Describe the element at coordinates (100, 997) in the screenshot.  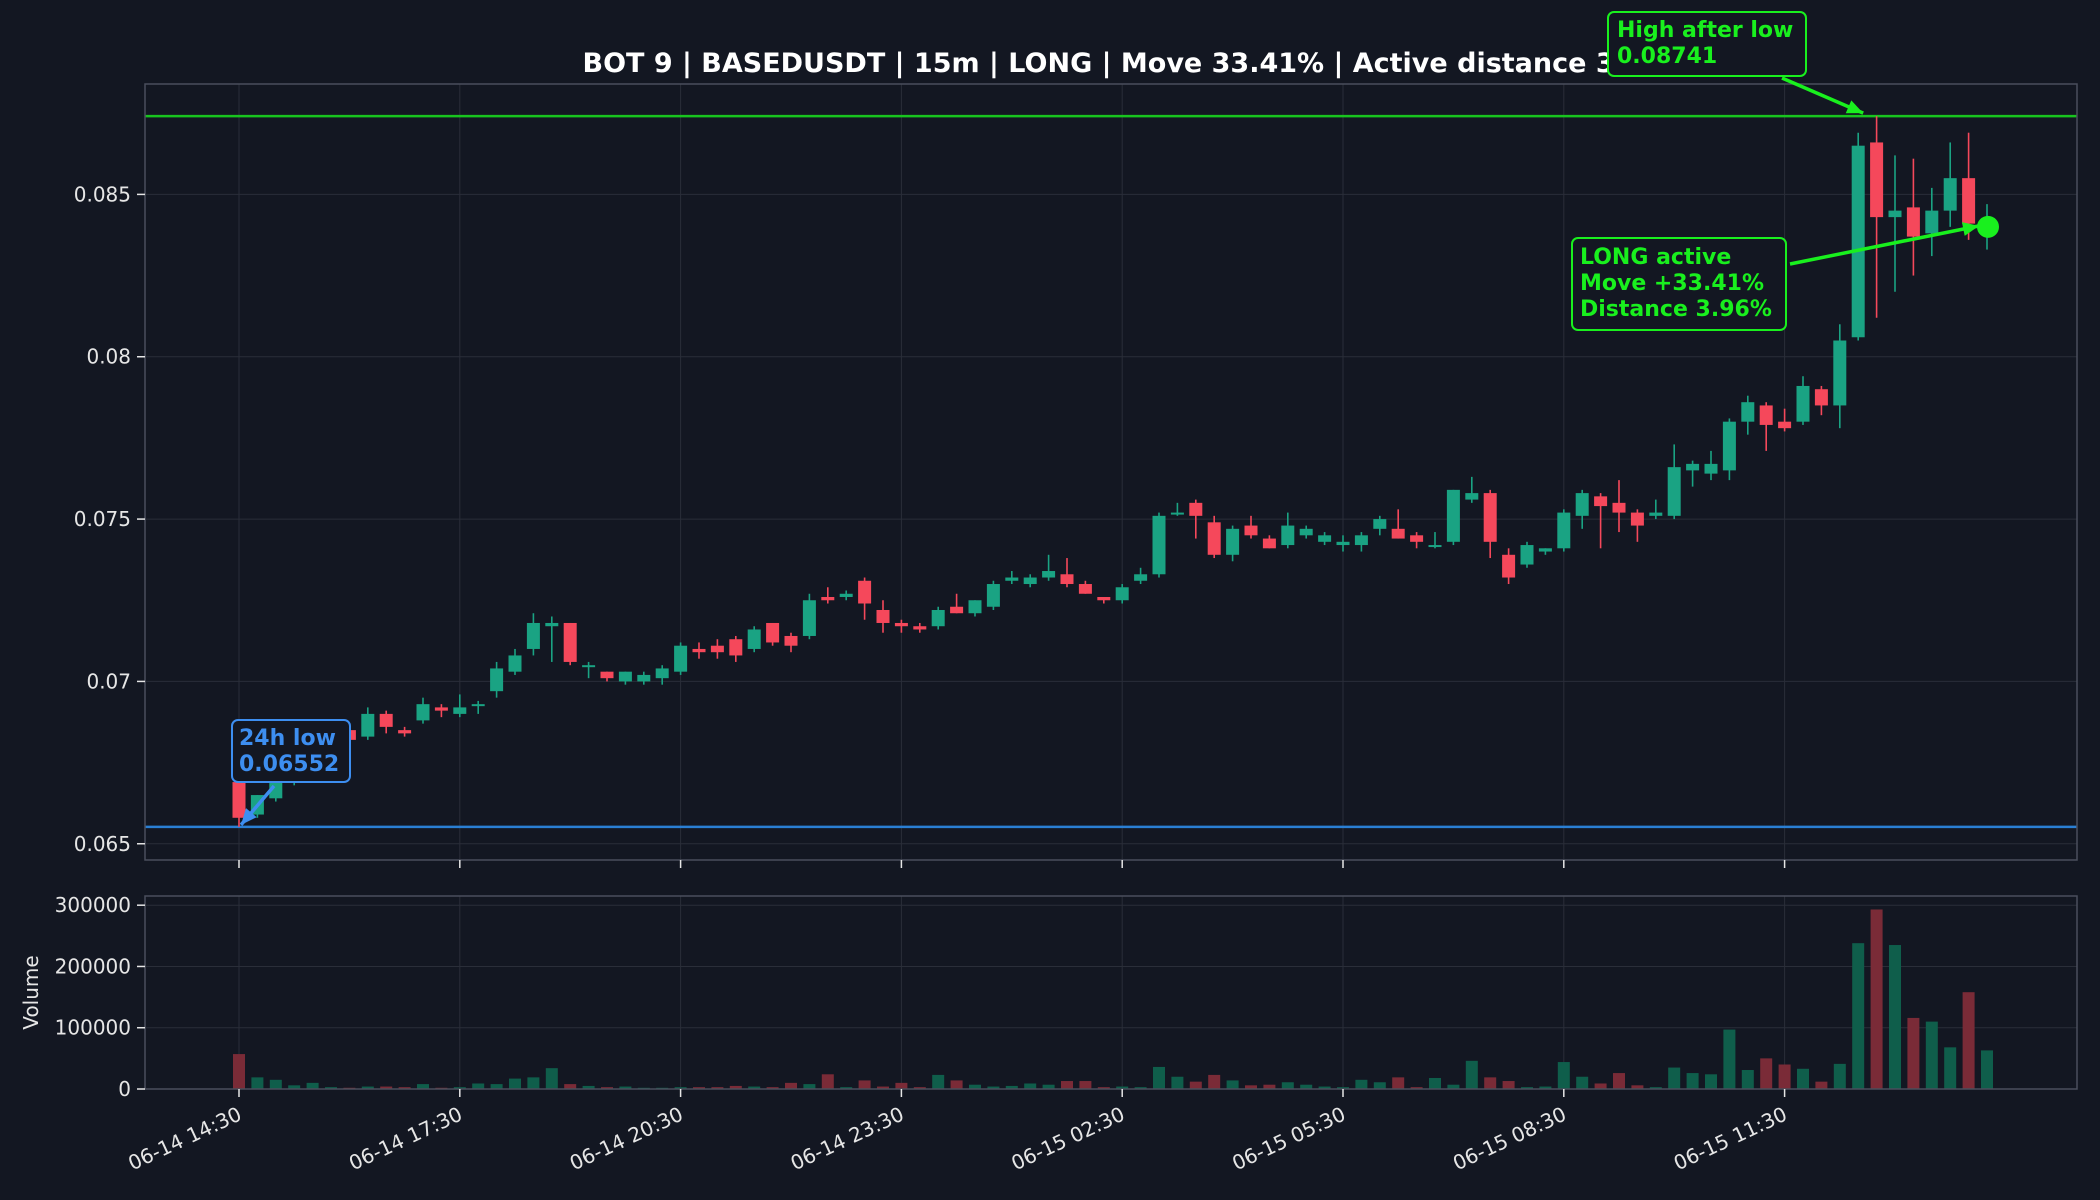
I see `volume-axis-ticks: 0 100000 200000 300000` at that location.